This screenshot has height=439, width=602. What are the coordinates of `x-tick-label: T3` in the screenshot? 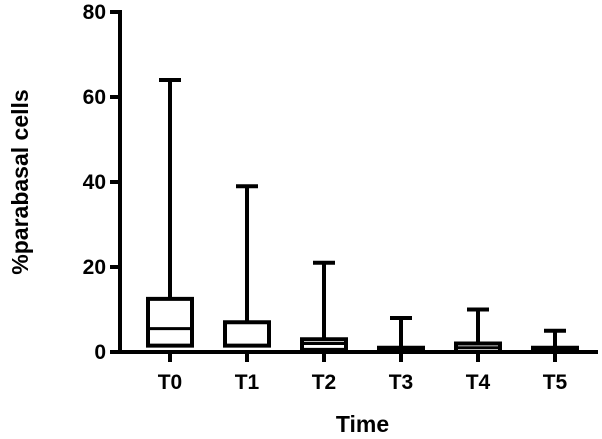 It's located at (401, 382).